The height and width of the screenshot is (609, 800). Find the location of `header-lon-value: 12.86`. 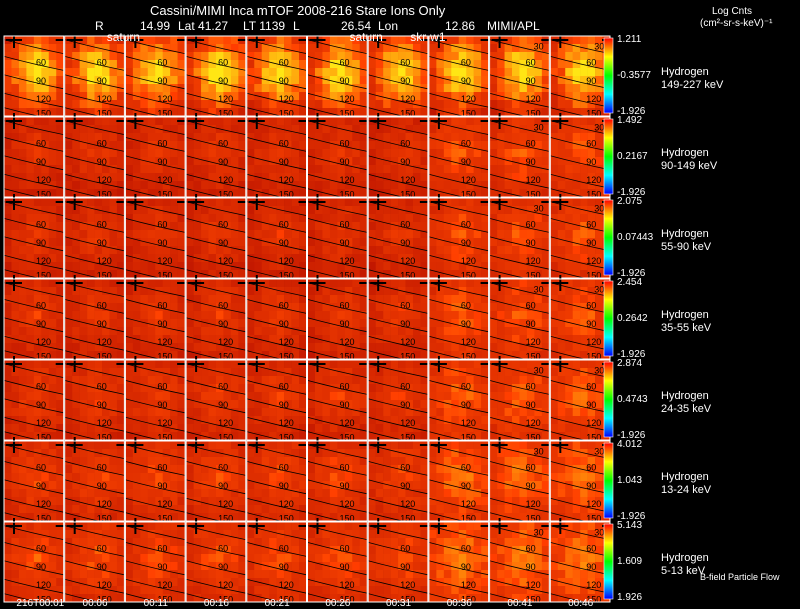

header-lon-value: 12.86 is located at coordinates (460, 26).